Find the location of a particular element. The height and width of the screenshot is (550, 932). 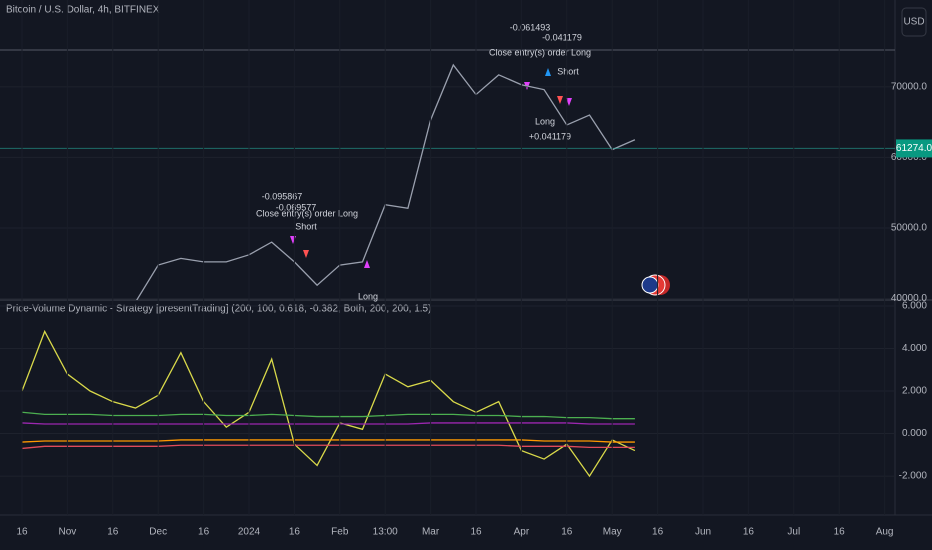

x-tick-label: Mar is located at coordinates (431, 532).